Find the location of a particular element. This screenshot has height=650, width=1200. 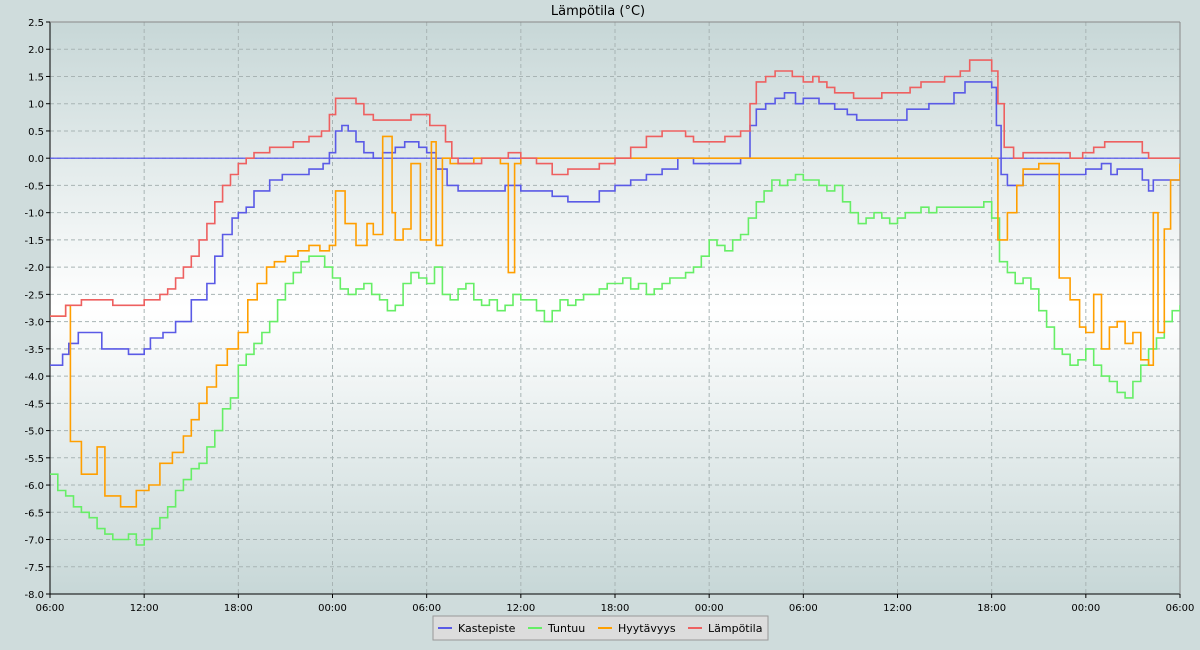

y-tick-label: -5.0 is located at coordinates (34, 432).